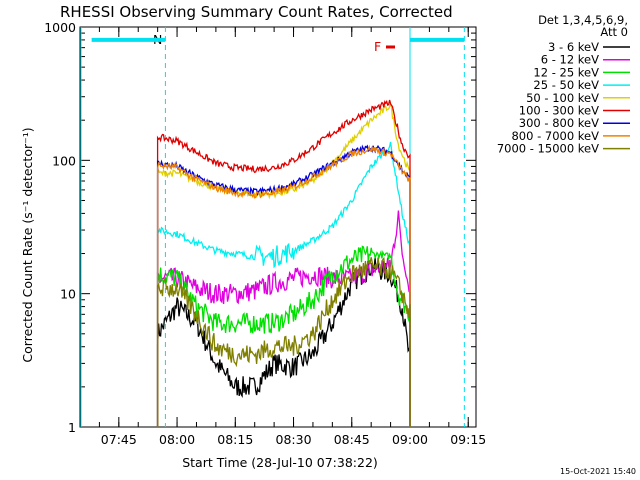 The image size is (640, 480). I want to click on legend-label: 25 - 50 keV, so click(566, 85).